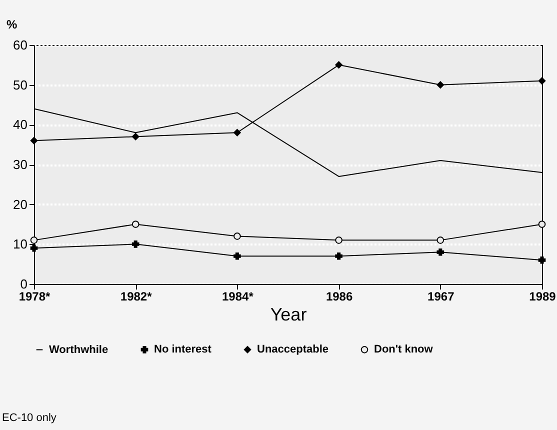 The image size is (557, 430). I want to click on y-tick-label: 40, so click(20, 124).